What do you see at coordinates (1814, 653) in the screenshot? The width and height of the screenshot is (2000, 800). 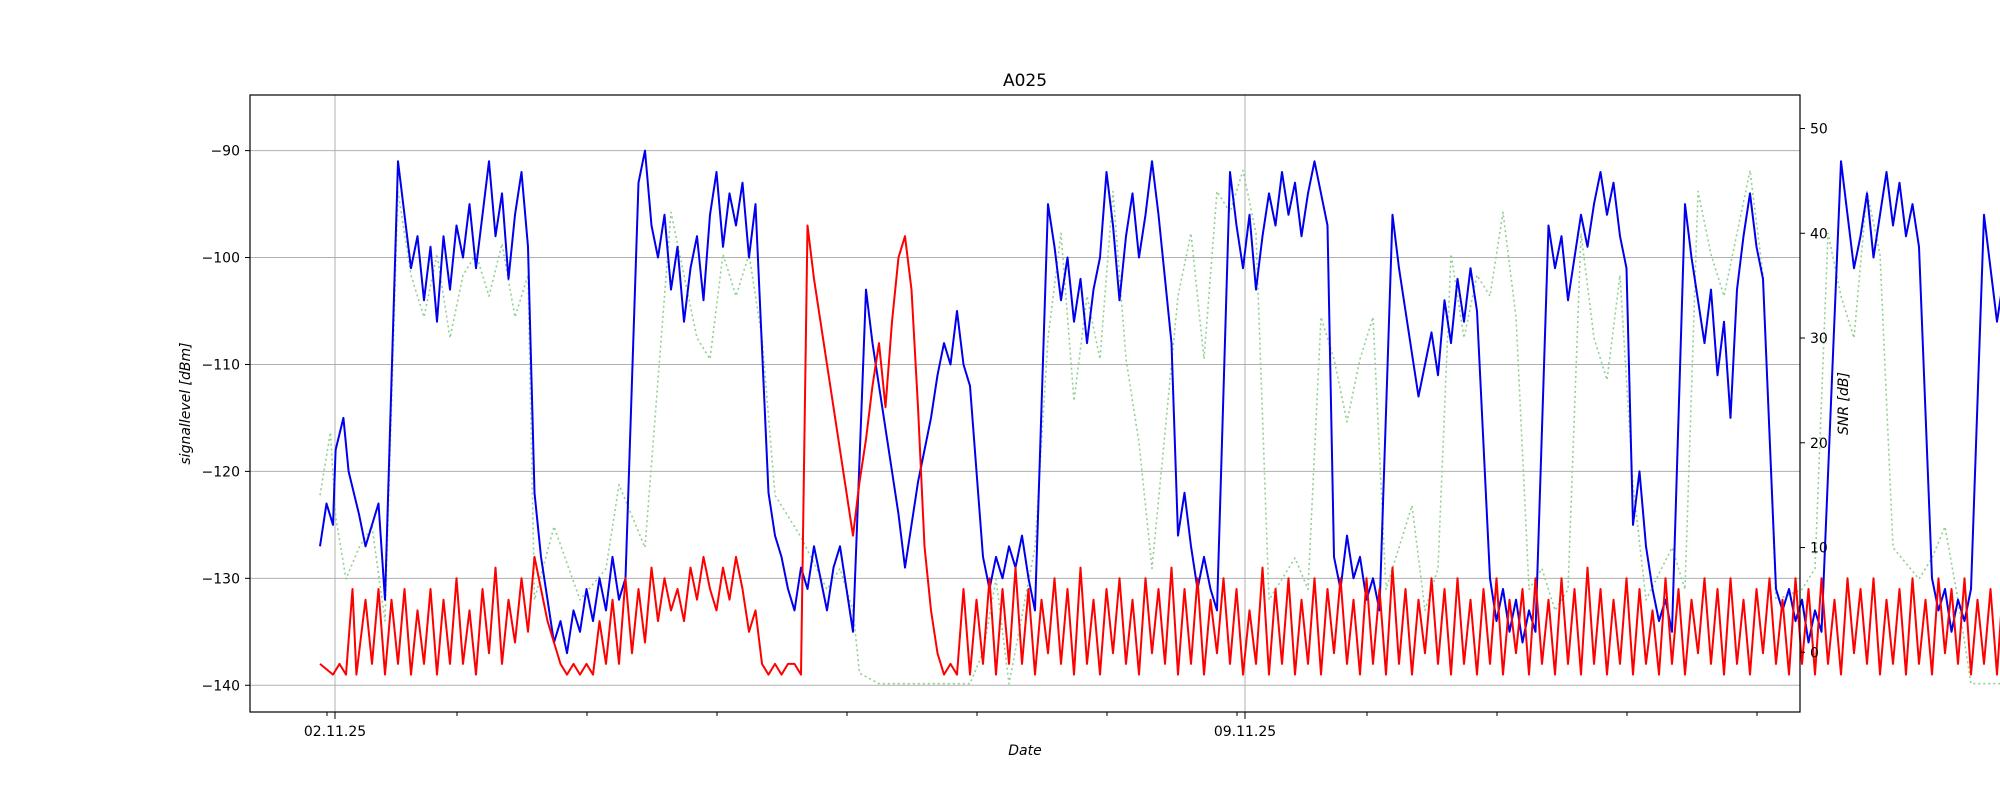 I see `tick-label-right: 0` at bounding box center [1814, 653].